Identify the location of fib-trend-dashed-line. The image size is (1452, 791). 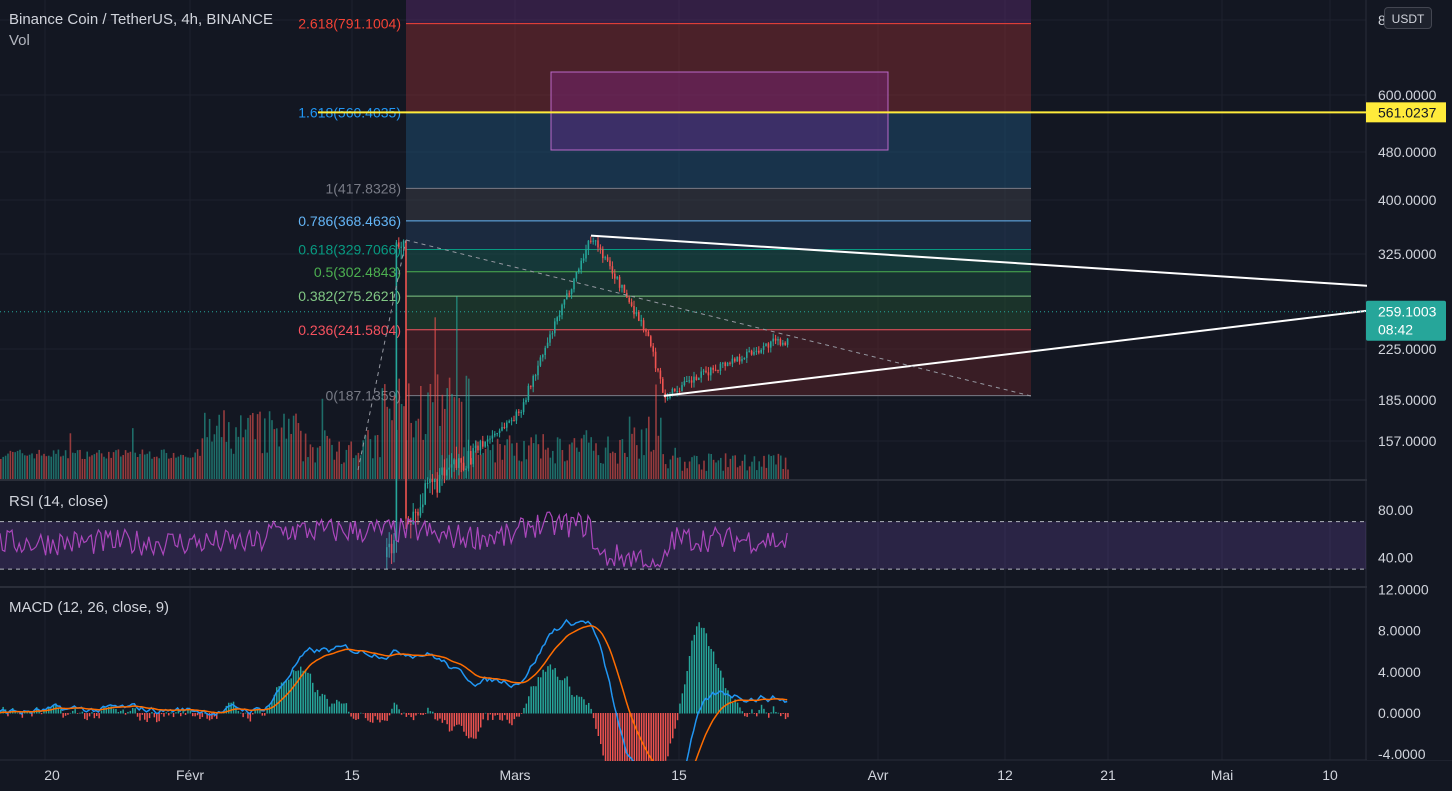
(382, 355).